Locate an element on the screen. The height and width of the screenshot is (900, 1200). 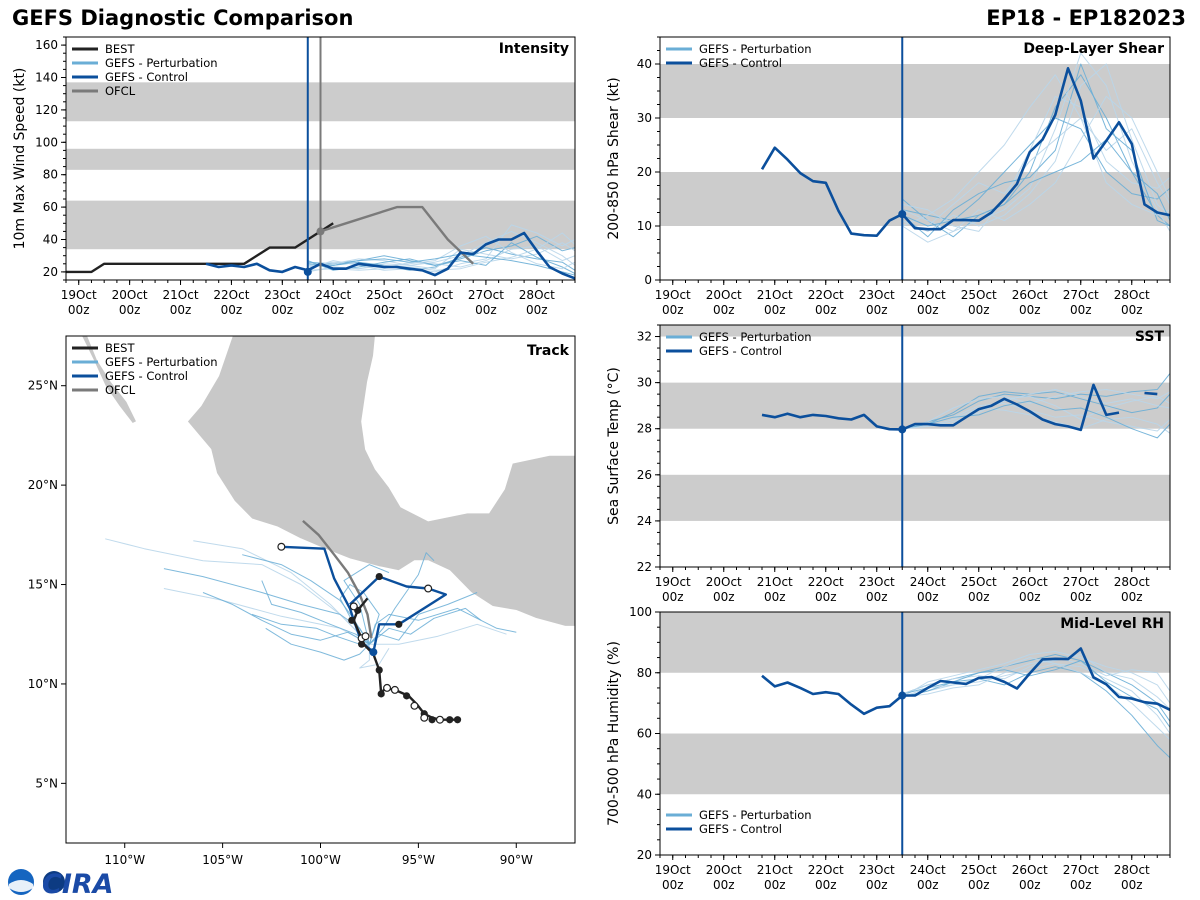
intensity-xtick-label-4: 23Oct is located at coordinates (282, 295).